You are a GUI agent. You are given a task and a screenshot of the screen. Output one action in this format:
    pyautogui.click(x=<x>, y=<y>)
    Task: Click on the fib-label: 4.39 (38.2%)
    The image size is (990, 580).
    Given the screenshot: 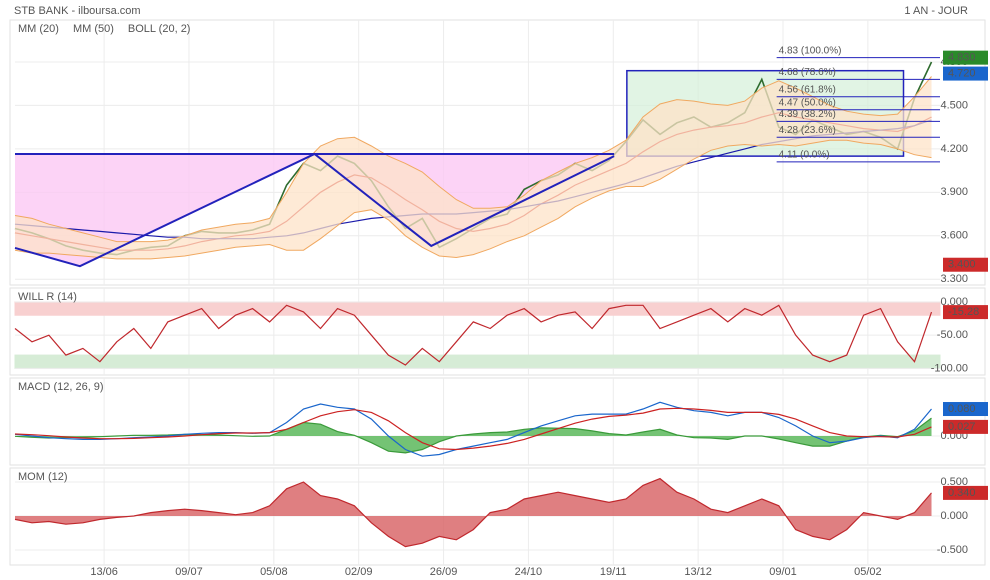 What is the action you would take?
    pyautogui.click(x=807, y=114)
    